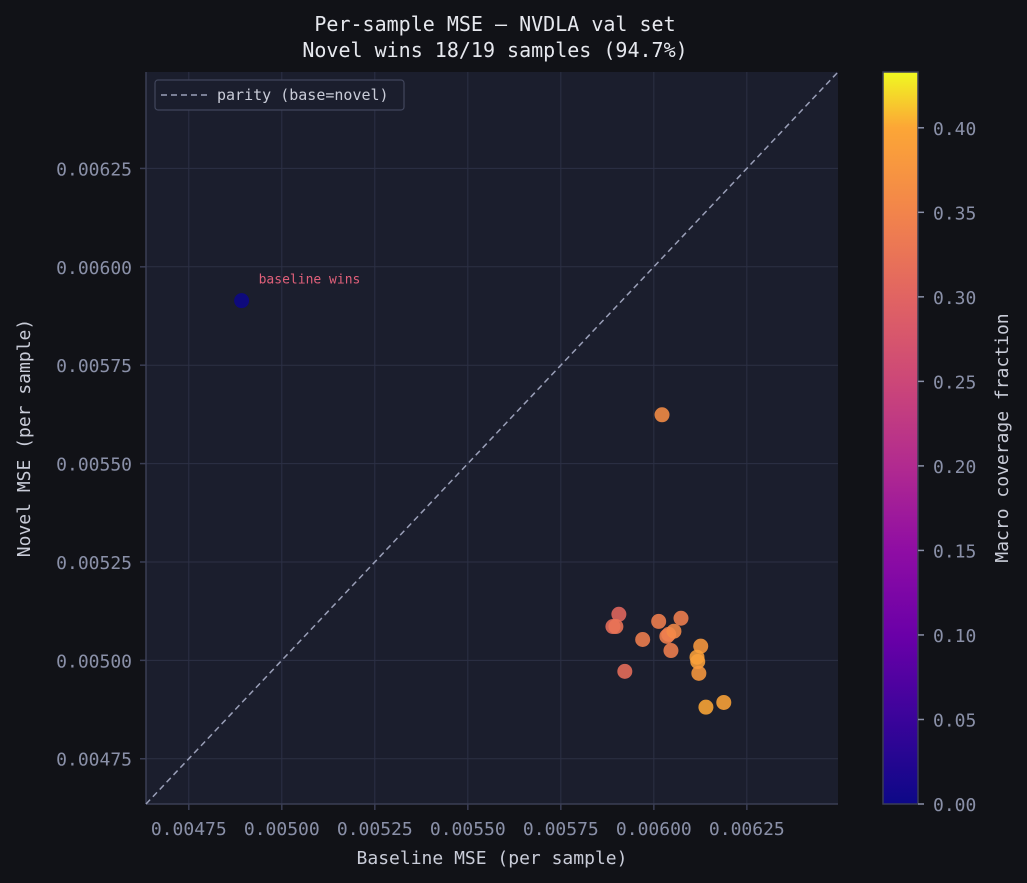  I want to click on y-tick-label: 0.00500, so click(94, 661).